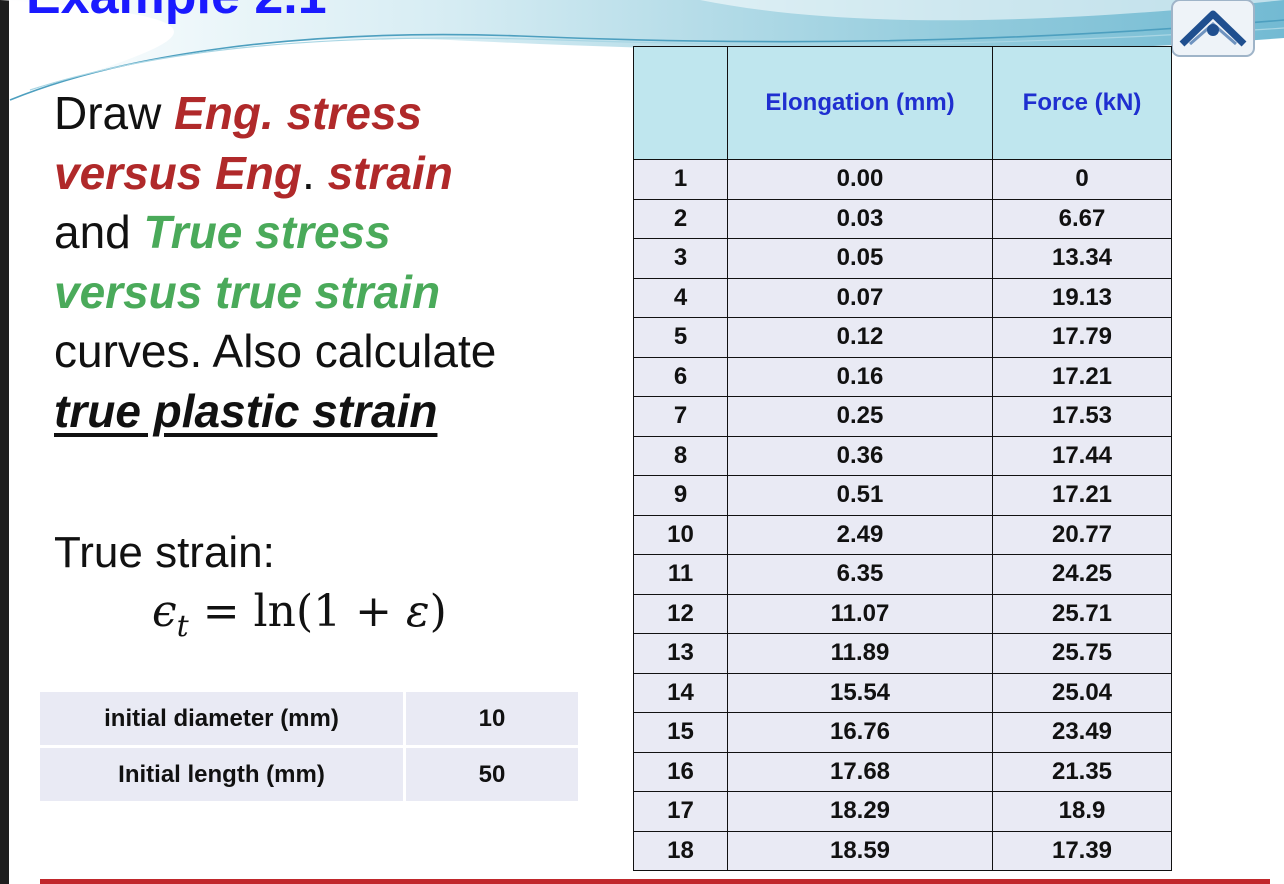  What do you see at coordinates (860, 495) in the screenshot?
I see `row-elongation: 0.51` at bounding box center [860, 495].